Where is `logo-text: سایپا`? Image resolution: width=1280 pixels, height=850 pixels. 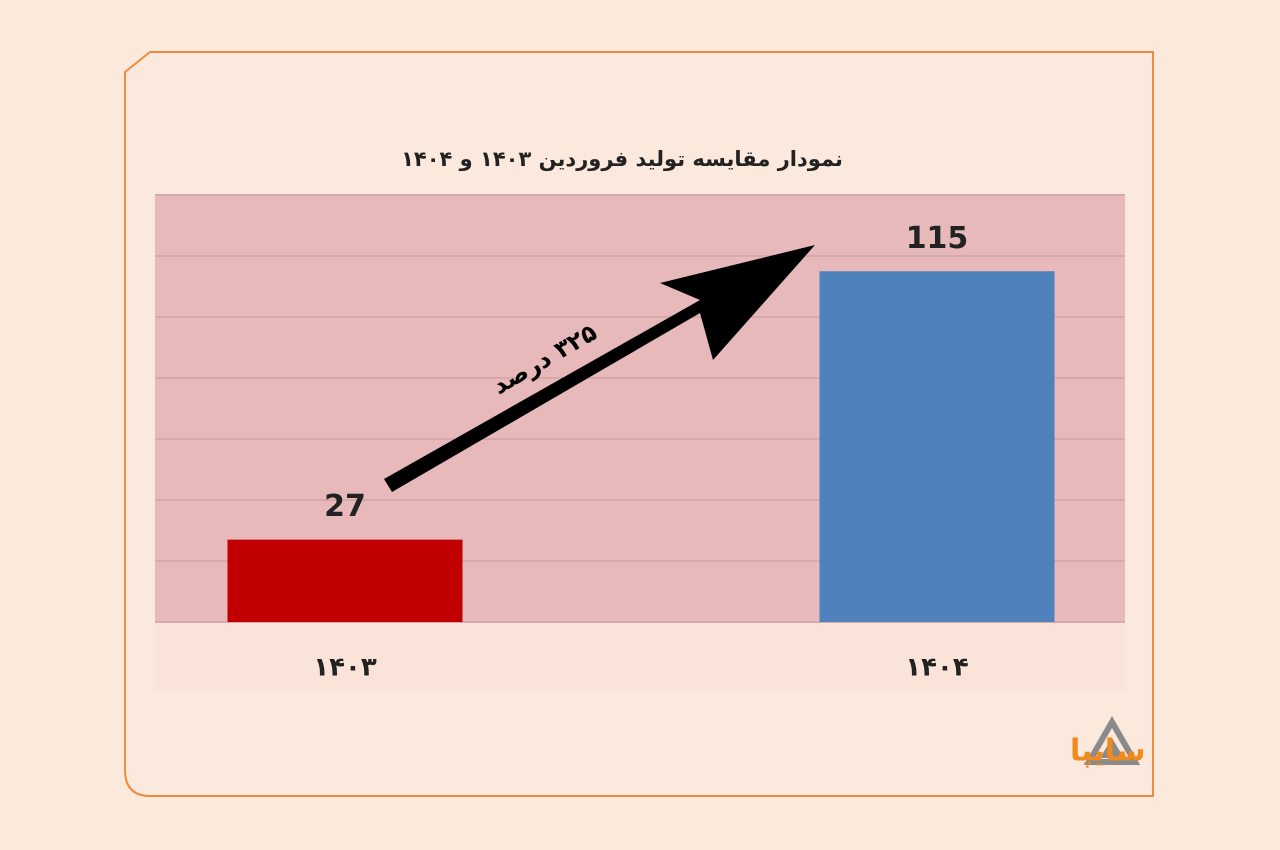 logo-text: سایپا is located at coordinates (1108, 751).